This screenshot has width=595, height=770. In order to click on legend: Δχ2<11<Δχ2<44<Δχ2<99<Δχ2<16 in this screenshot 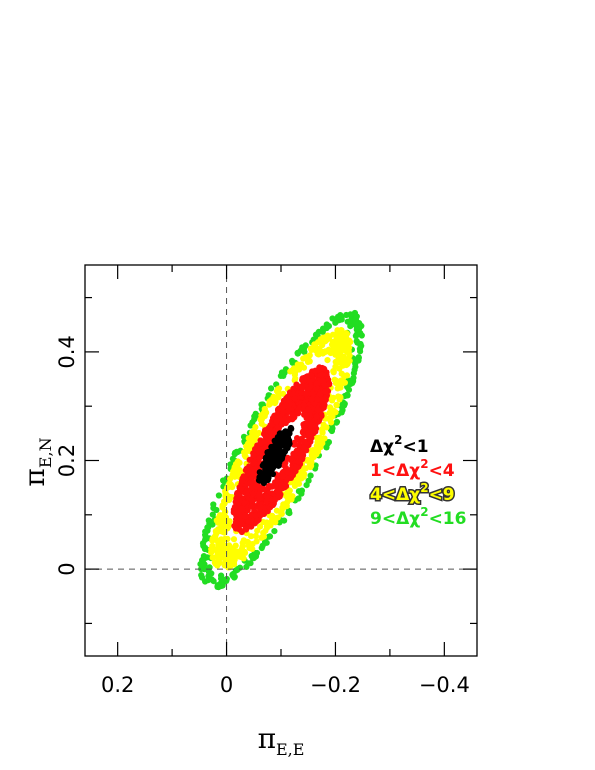, I will do `click(418, 481)`.